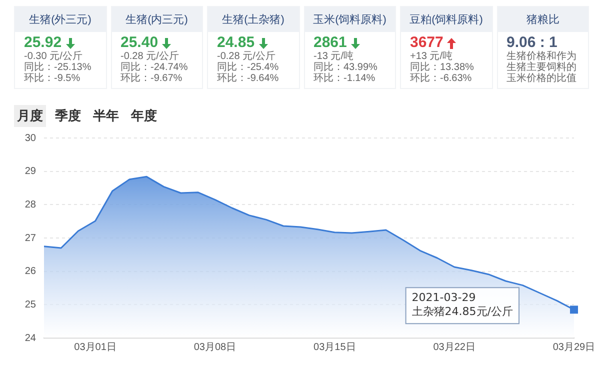 This screenshot has width=600, height=380. Describe the element at coordinates (53, 78) in the screenshot. I see `text: 环比：-9.5%` at that location.